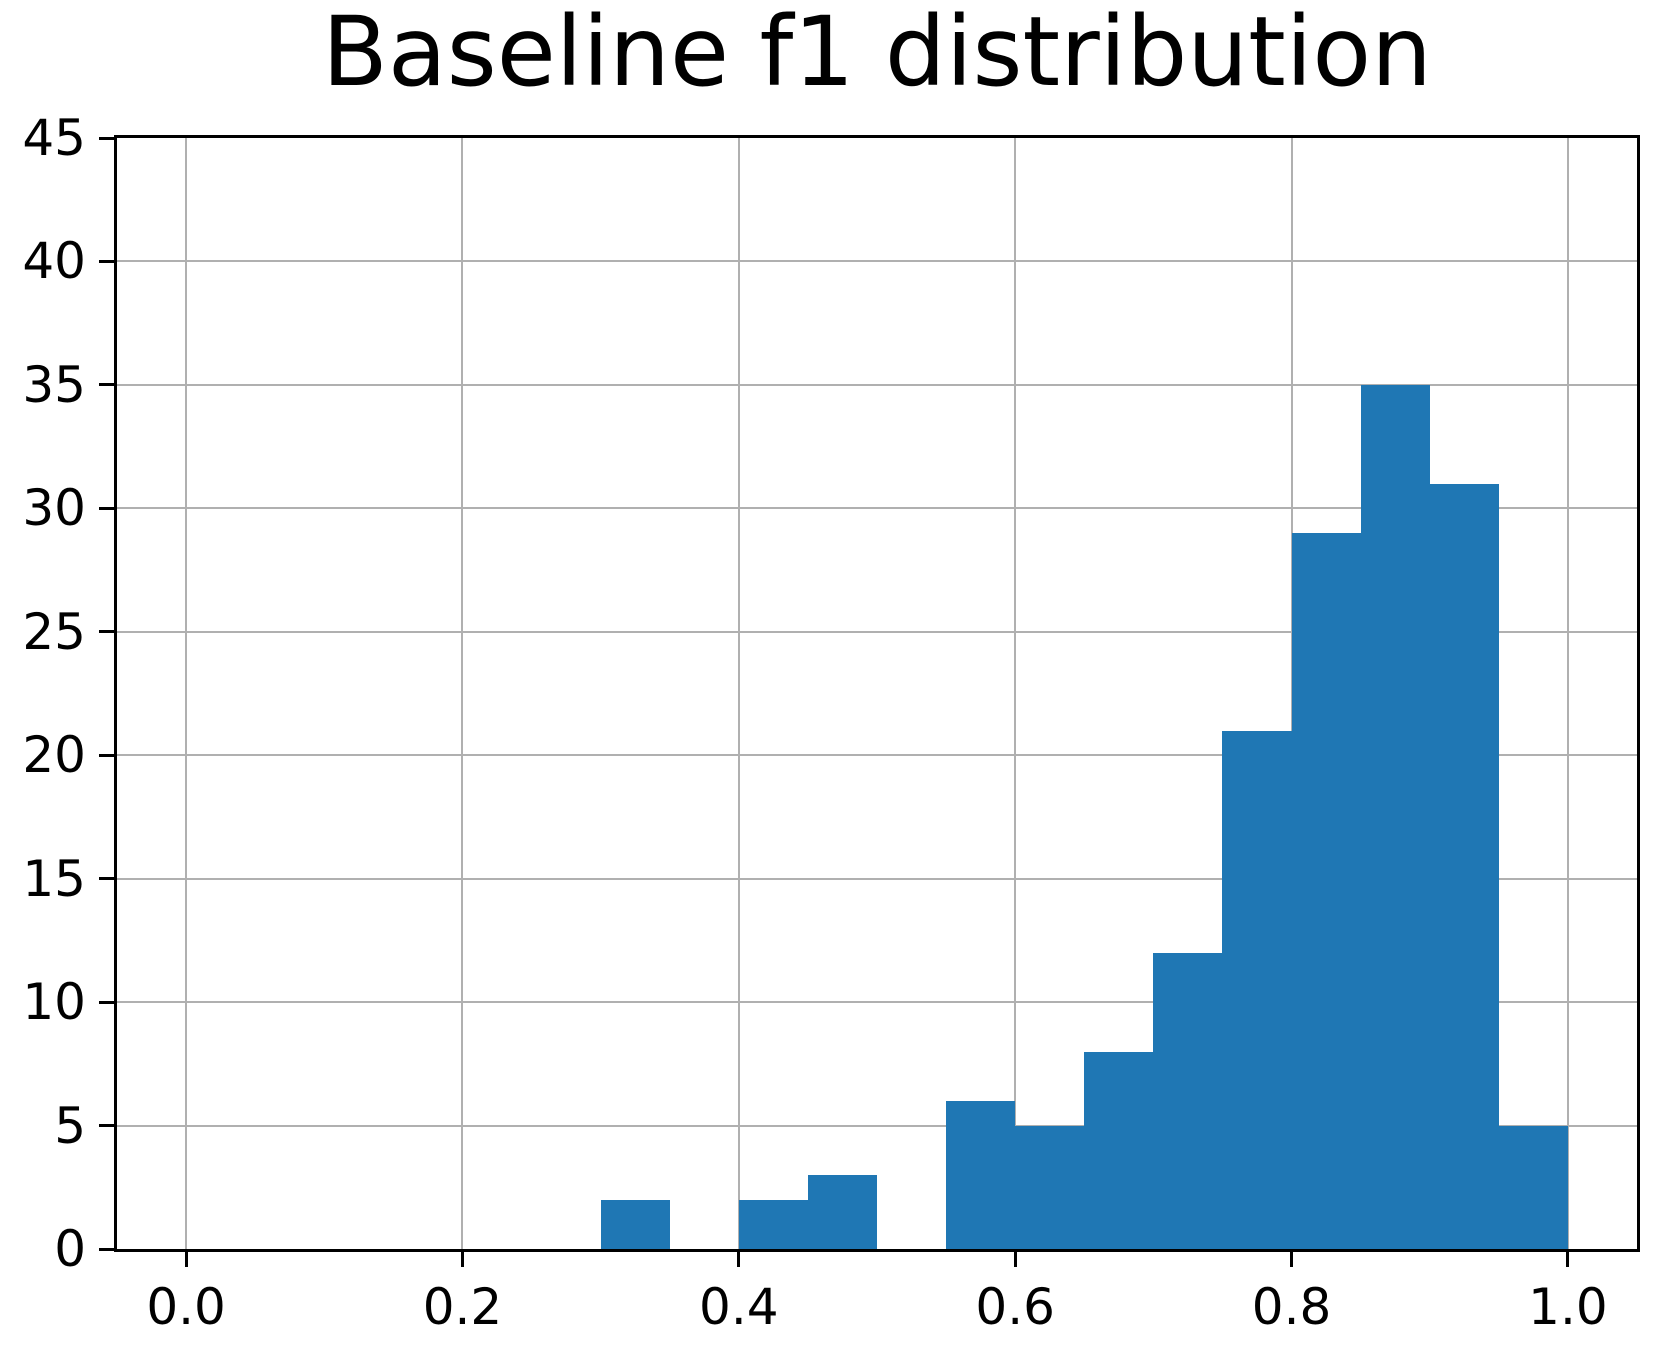 The width and height of the screenshot is (1662, 1356). Describe the element at coordinates (739, 1307) in the screenshot. I see `x-tick-label: 0.4` at that location.